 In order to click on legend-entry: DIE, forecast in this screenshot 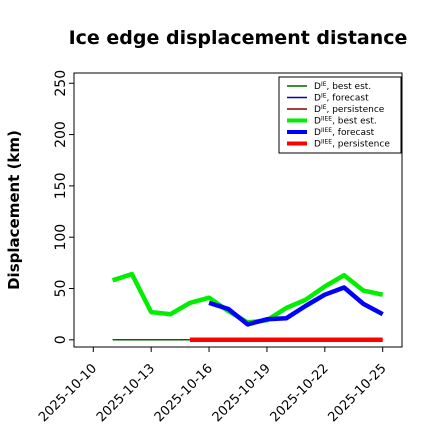, I will do `click(341, 98)`.